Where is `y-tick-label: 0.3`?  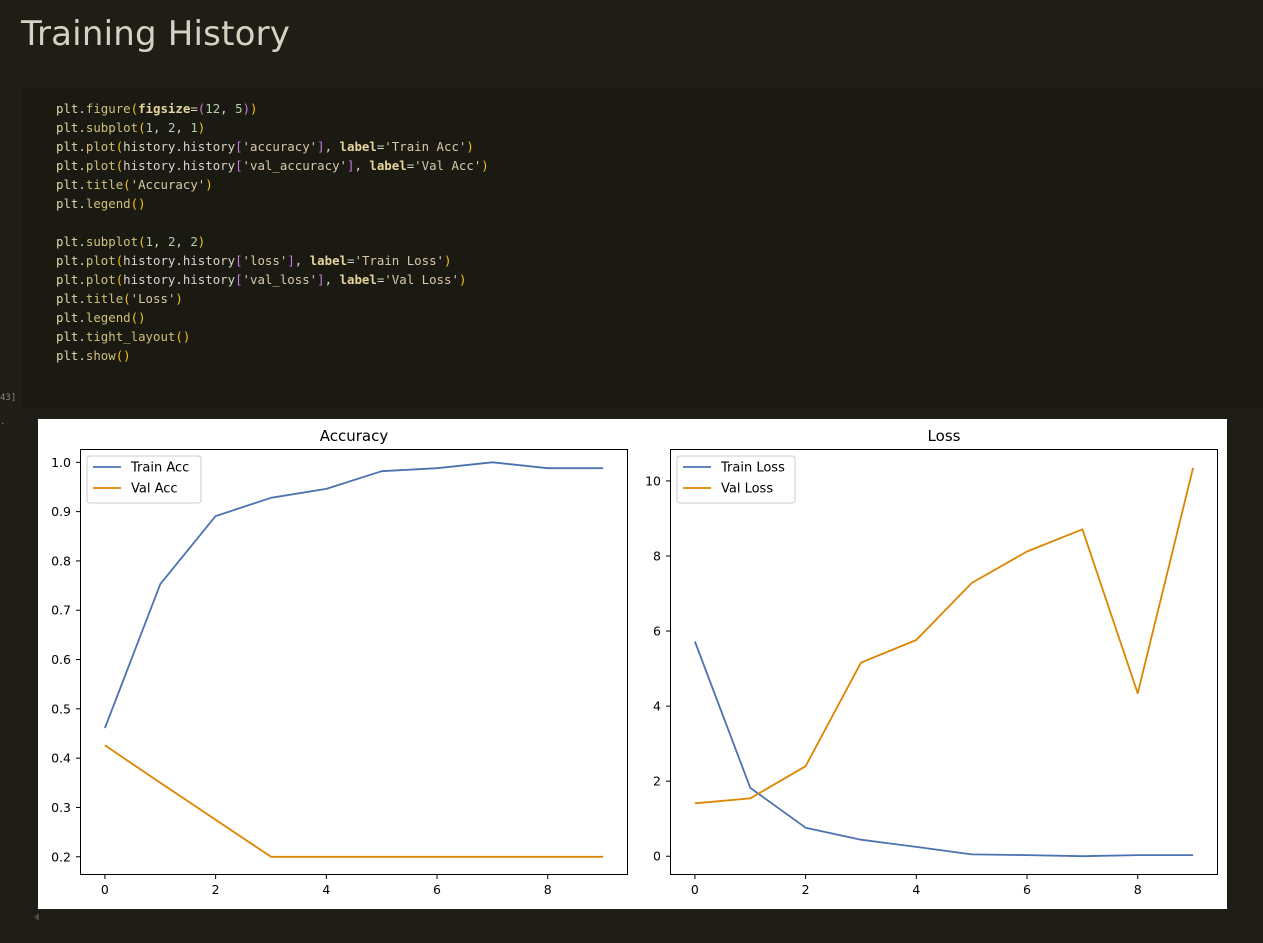 y-tick-label: 0.3 is located at coordinates (61, 807).